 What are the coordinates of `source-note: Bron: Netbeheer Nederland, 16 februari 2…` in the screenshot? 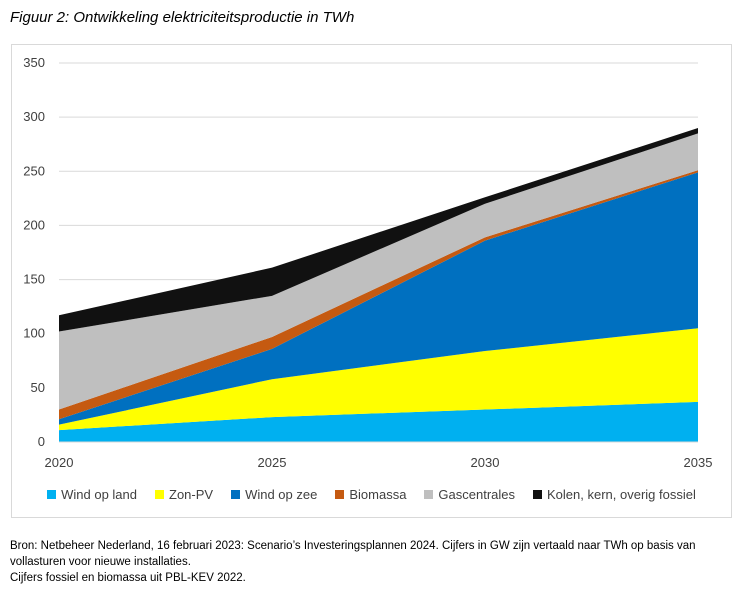 It's located at (377, 562).